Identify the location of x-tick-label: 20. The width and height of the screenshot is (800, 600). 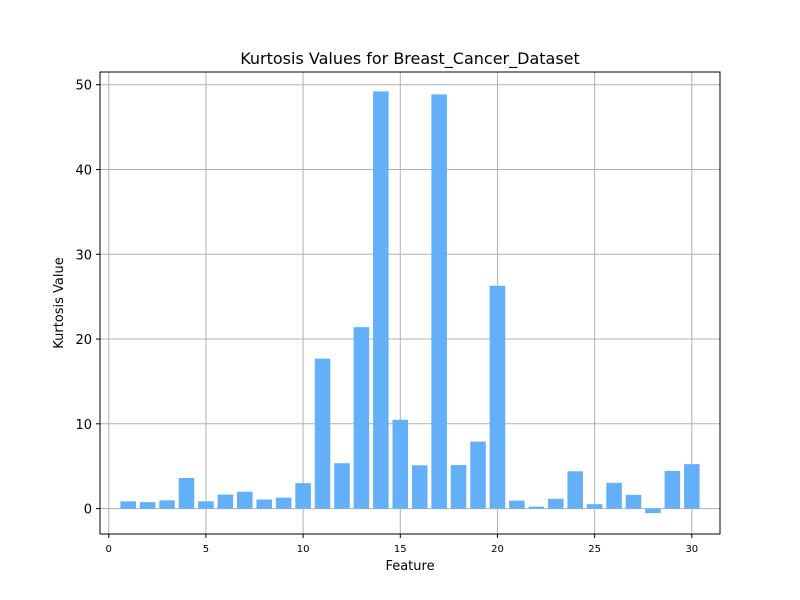
(497, 549).